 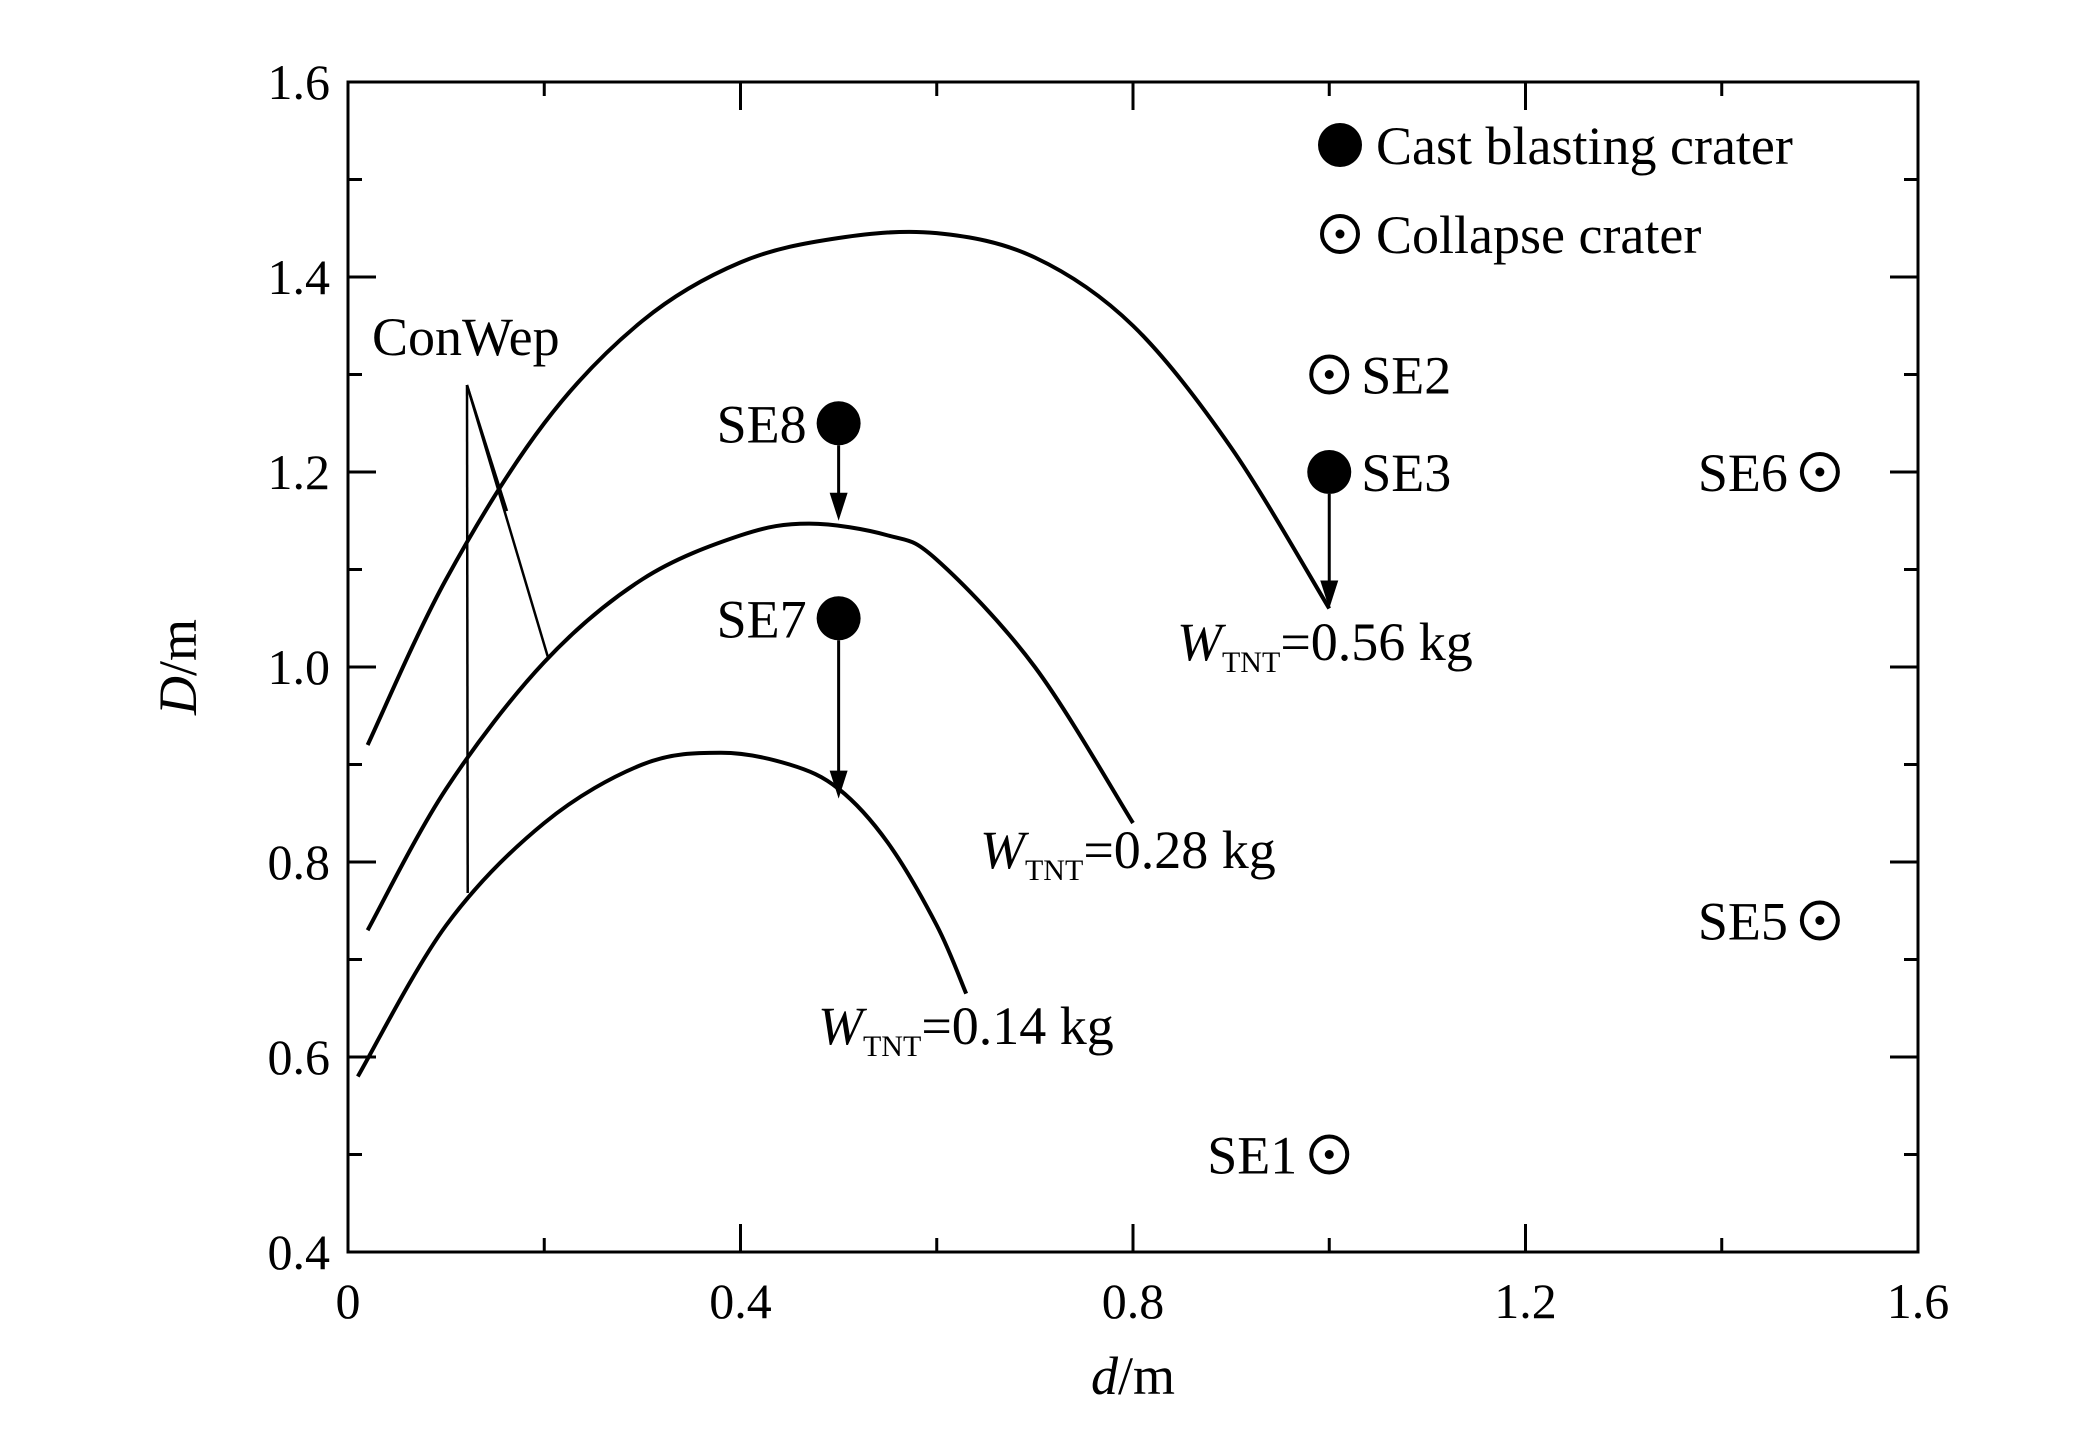 What do you see at coordinates (1329, 1154) in the screenshot?
I see `point-se1-dot` at bounding box center [1329, 1154].